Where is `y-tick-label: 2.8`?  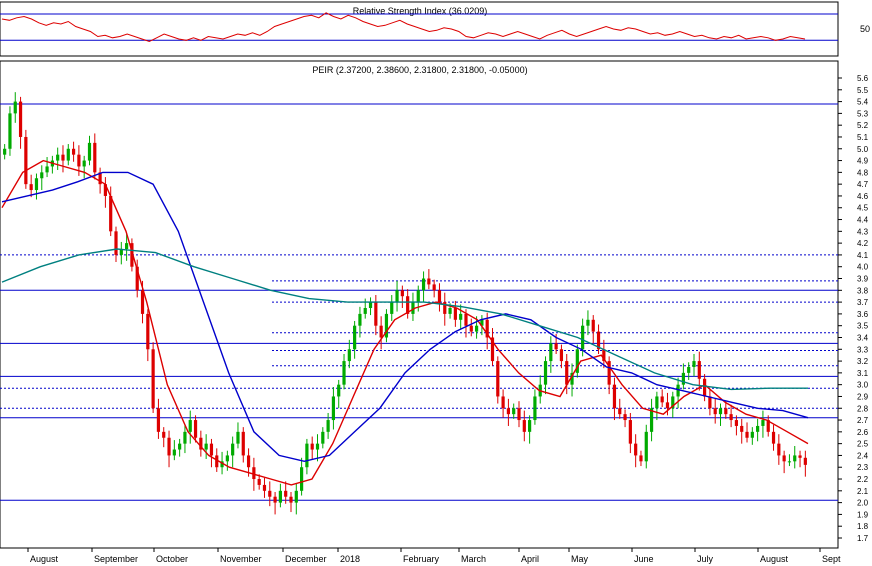 y-tick-label: 2.8 is located at coordinates (863, 408).